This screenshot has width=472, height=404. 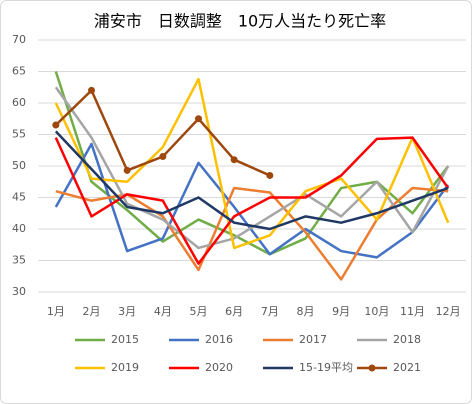 I want to click on y-tick-label: 55, so click(x=19, y=134).